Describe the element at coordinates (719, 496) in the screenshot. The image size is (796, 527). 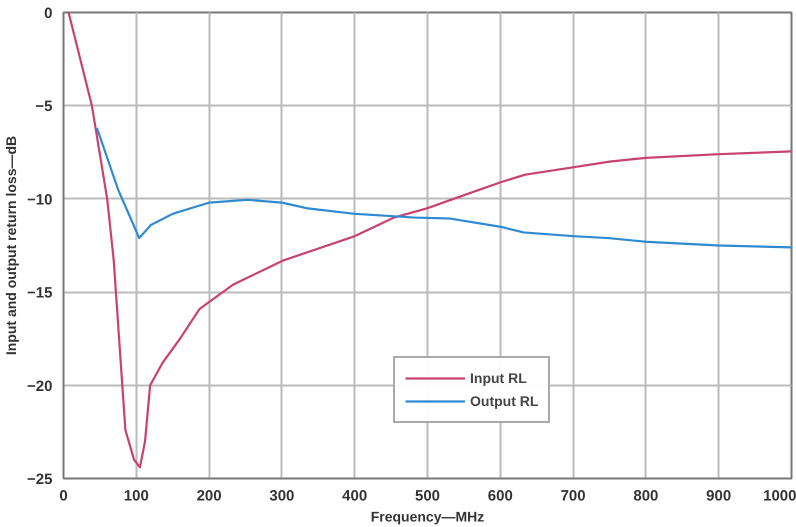
I see `x-tick-label: 900` at that location.